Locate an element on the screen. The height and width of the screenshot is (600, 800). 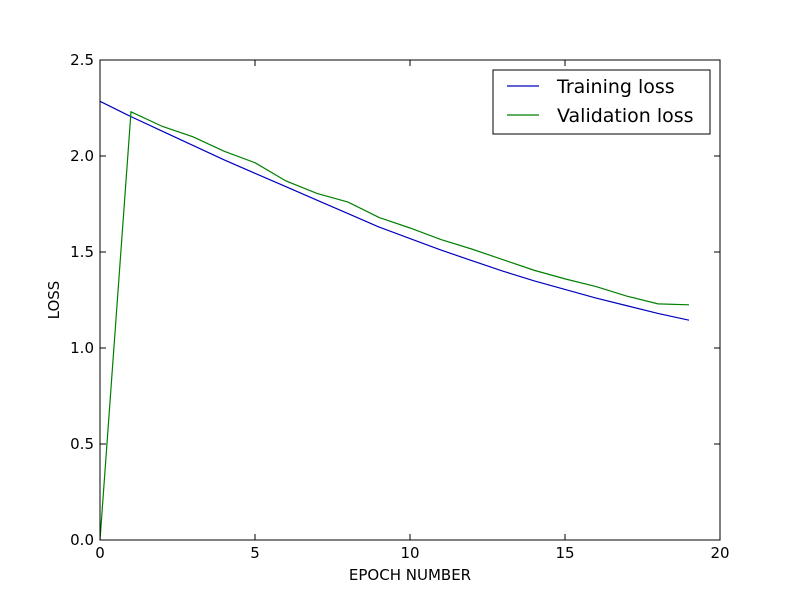
x-tick-label: 10 is located at coordinates (409, 553).